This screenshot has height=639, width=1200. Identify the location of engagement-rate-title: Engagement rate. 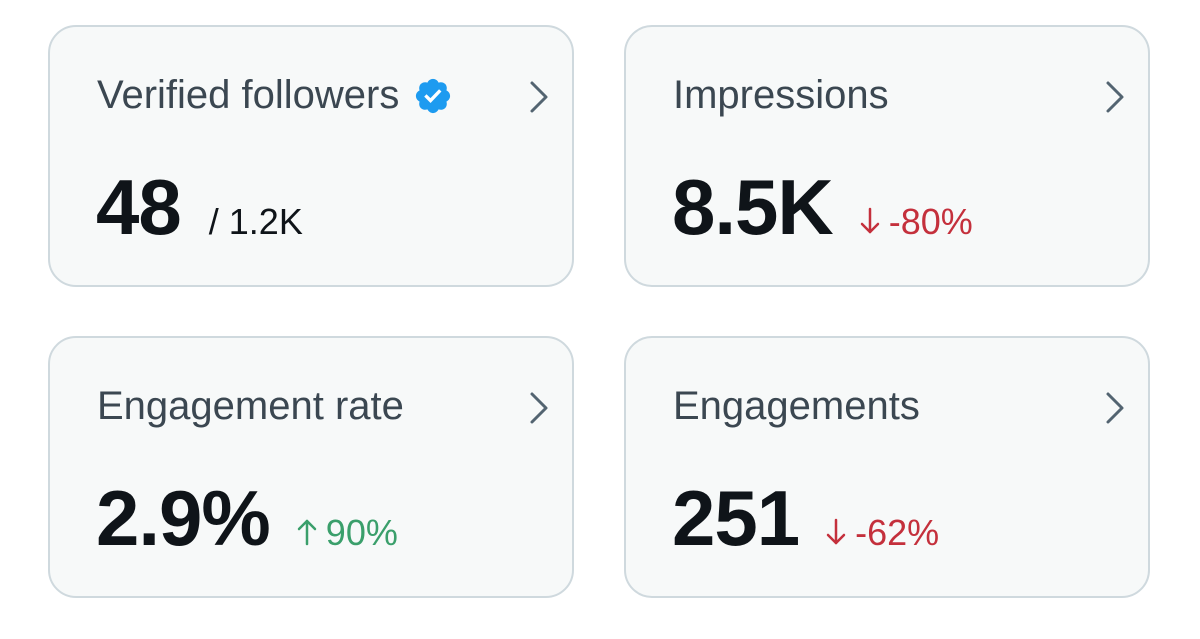
(250, 406).